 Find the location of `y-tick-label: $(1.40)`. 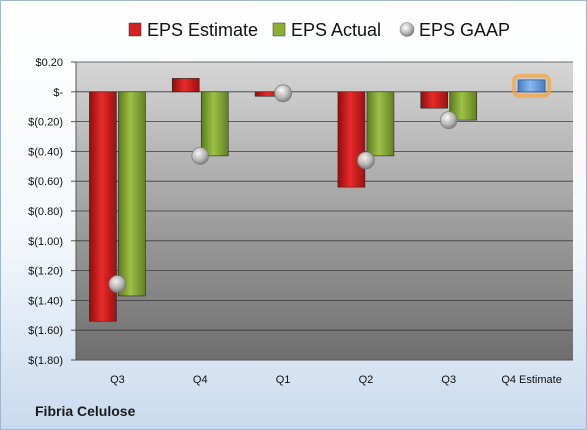

y-tick-label: $(1.40) is located at coordinates (45, 301).